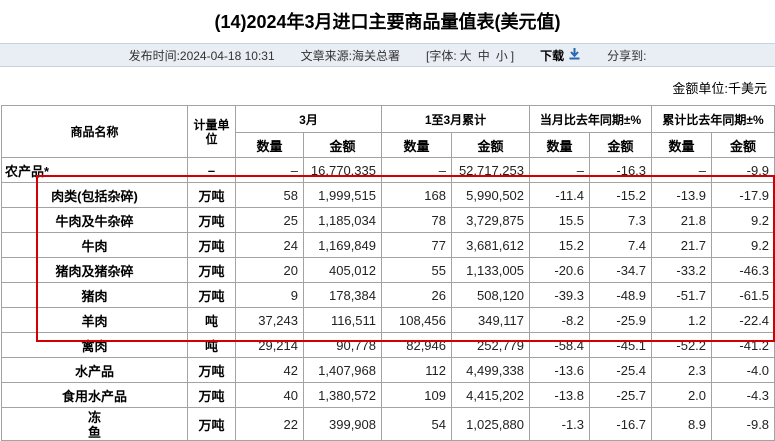 The width and height of the screenshot is (775, 441). What do you see at coordinates (342, 295) in the screenshot?
I see `value-cell: 178,384` at bounding box center [342, 295].